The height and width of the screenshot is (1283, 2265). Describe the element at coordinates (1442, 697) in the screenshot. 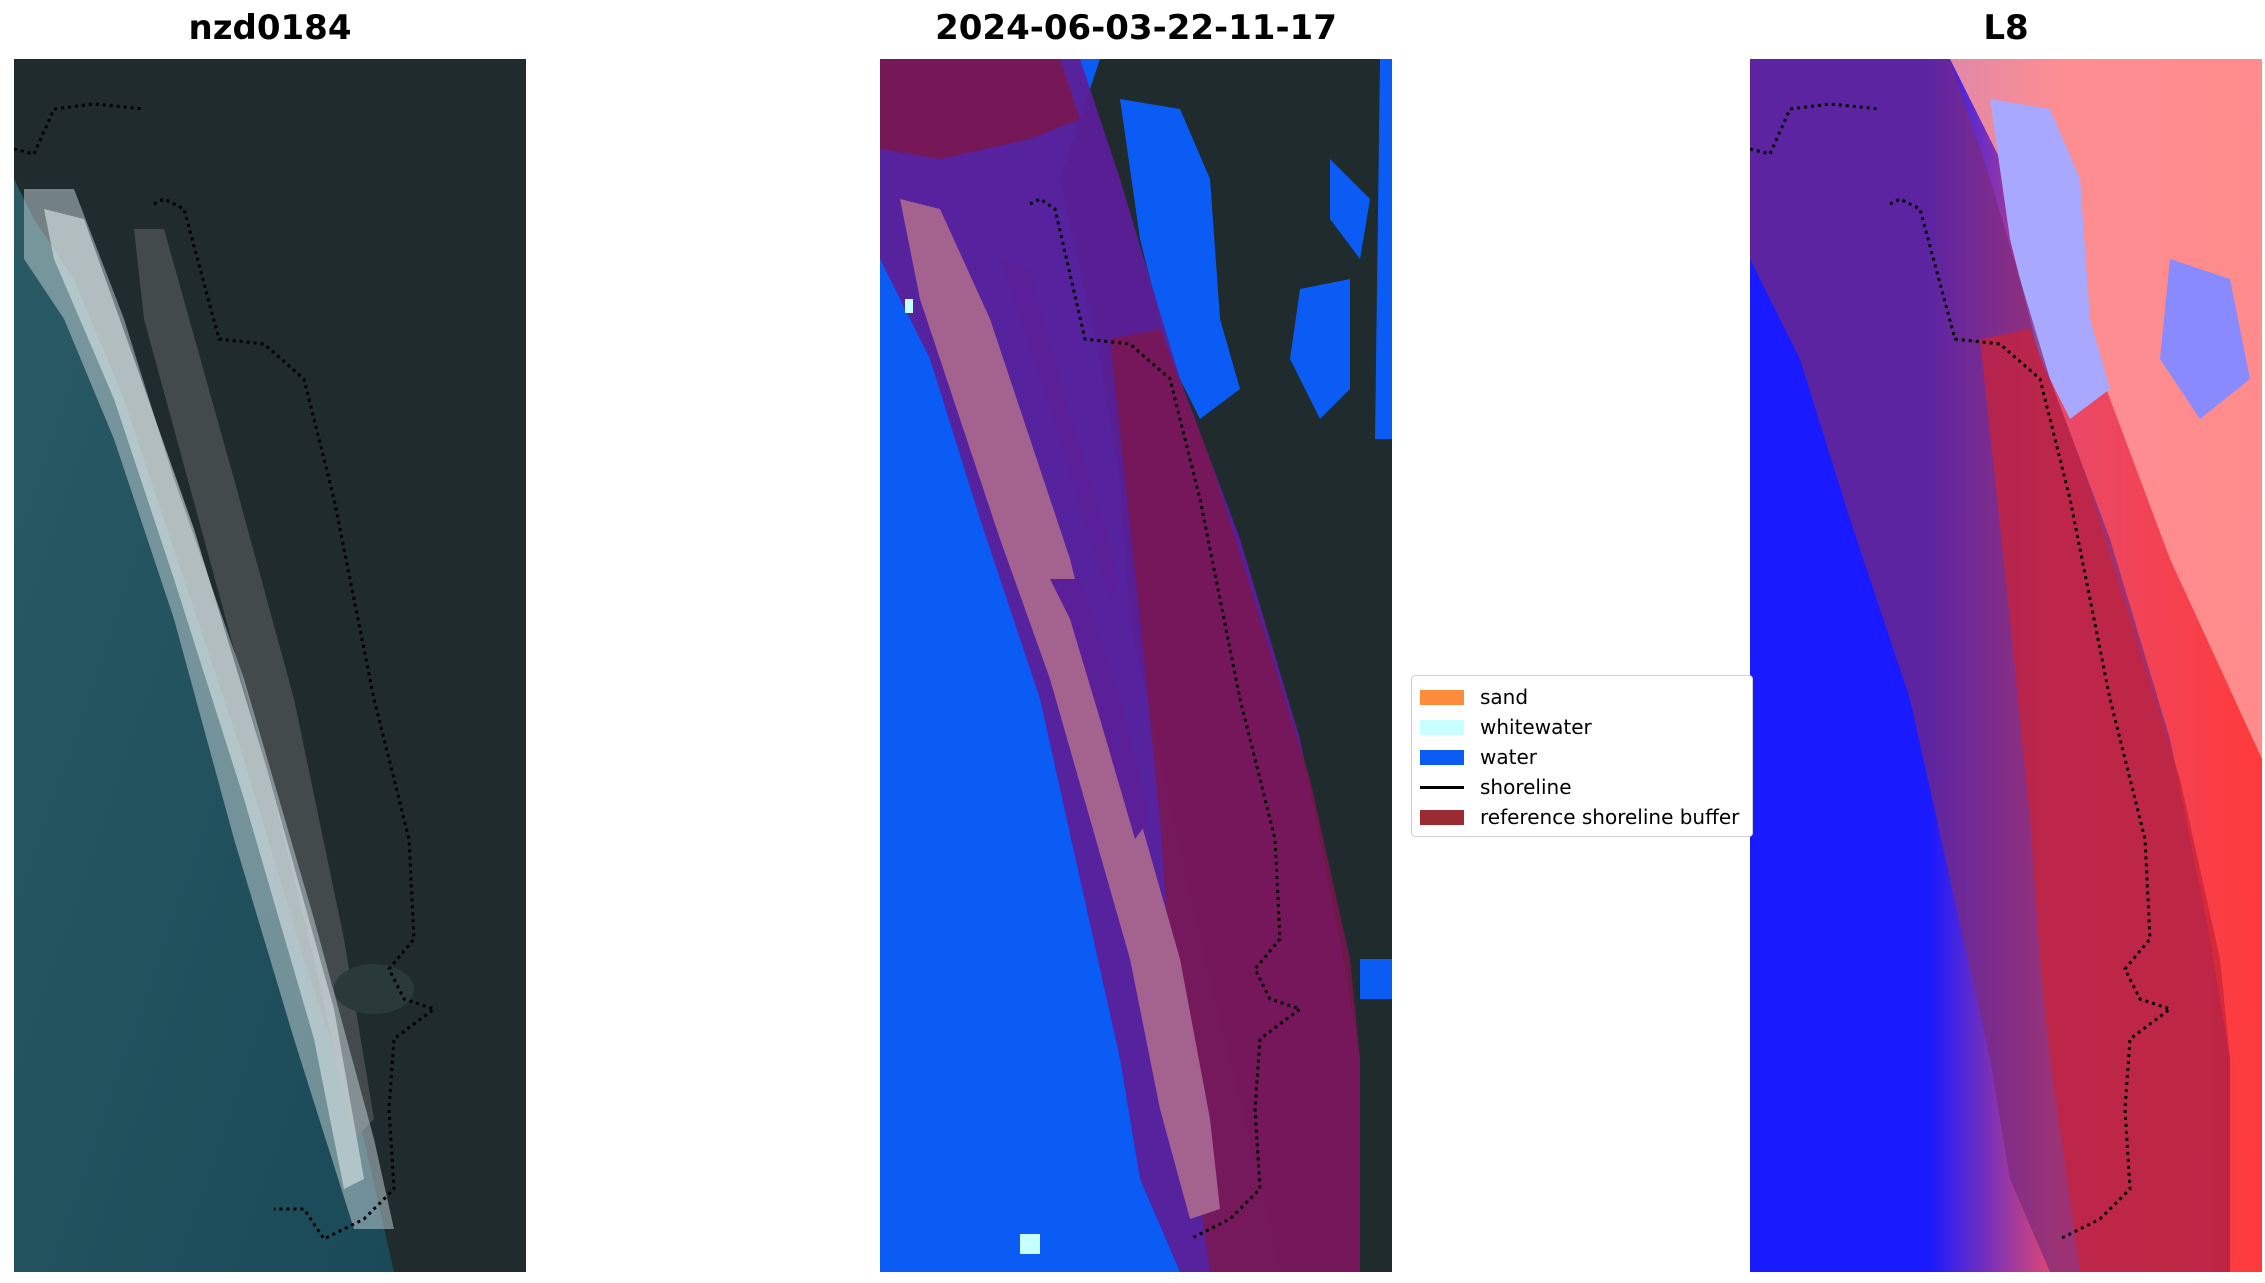

I see `sand-swatch` at that location.